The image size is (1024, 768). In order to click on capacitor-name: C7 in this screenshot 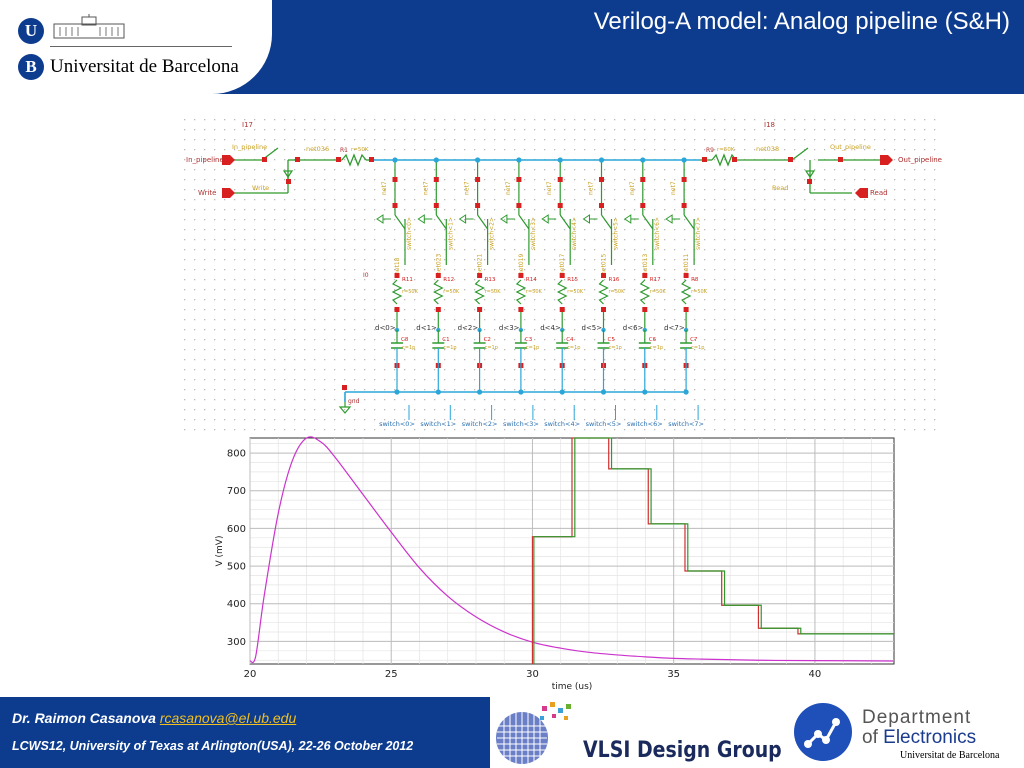, I will do `click(694, 340)`.